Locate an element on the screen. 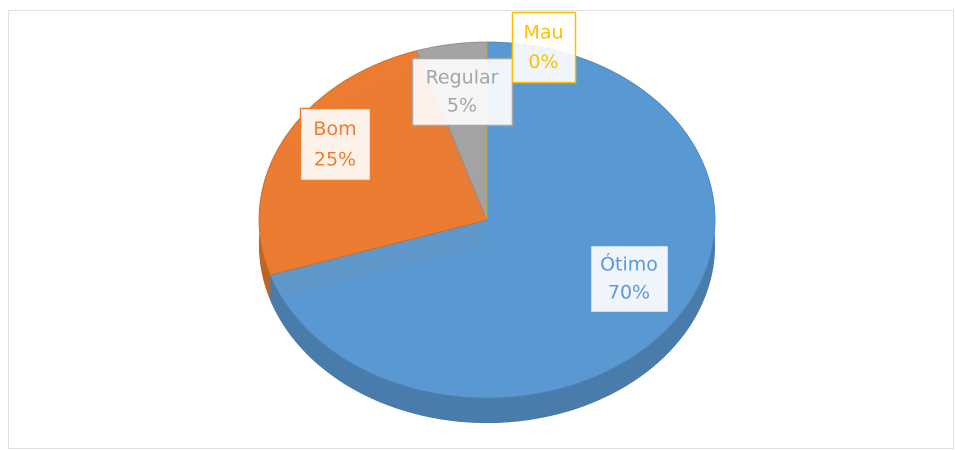  data-label: Regular 5% is located at coordinates (462, 92).